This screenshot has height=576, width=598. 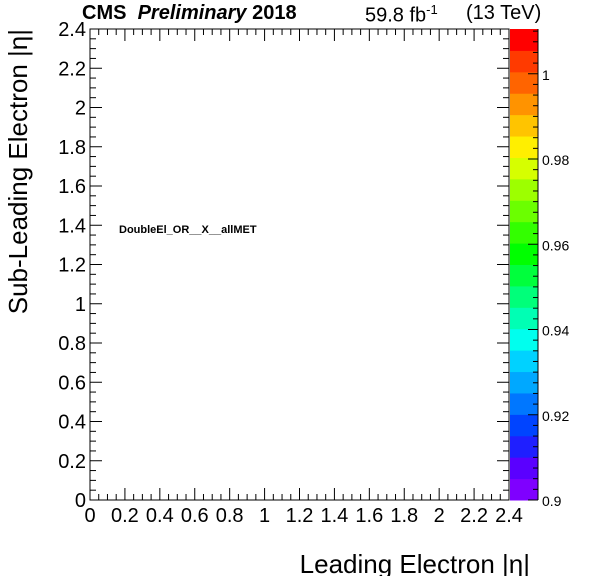 What do you see at coordinates (188, 230) in the screenshot?
I see `plot-annotation: DoubleEl_OR__X__allMET` at bounding box center [188, 230].